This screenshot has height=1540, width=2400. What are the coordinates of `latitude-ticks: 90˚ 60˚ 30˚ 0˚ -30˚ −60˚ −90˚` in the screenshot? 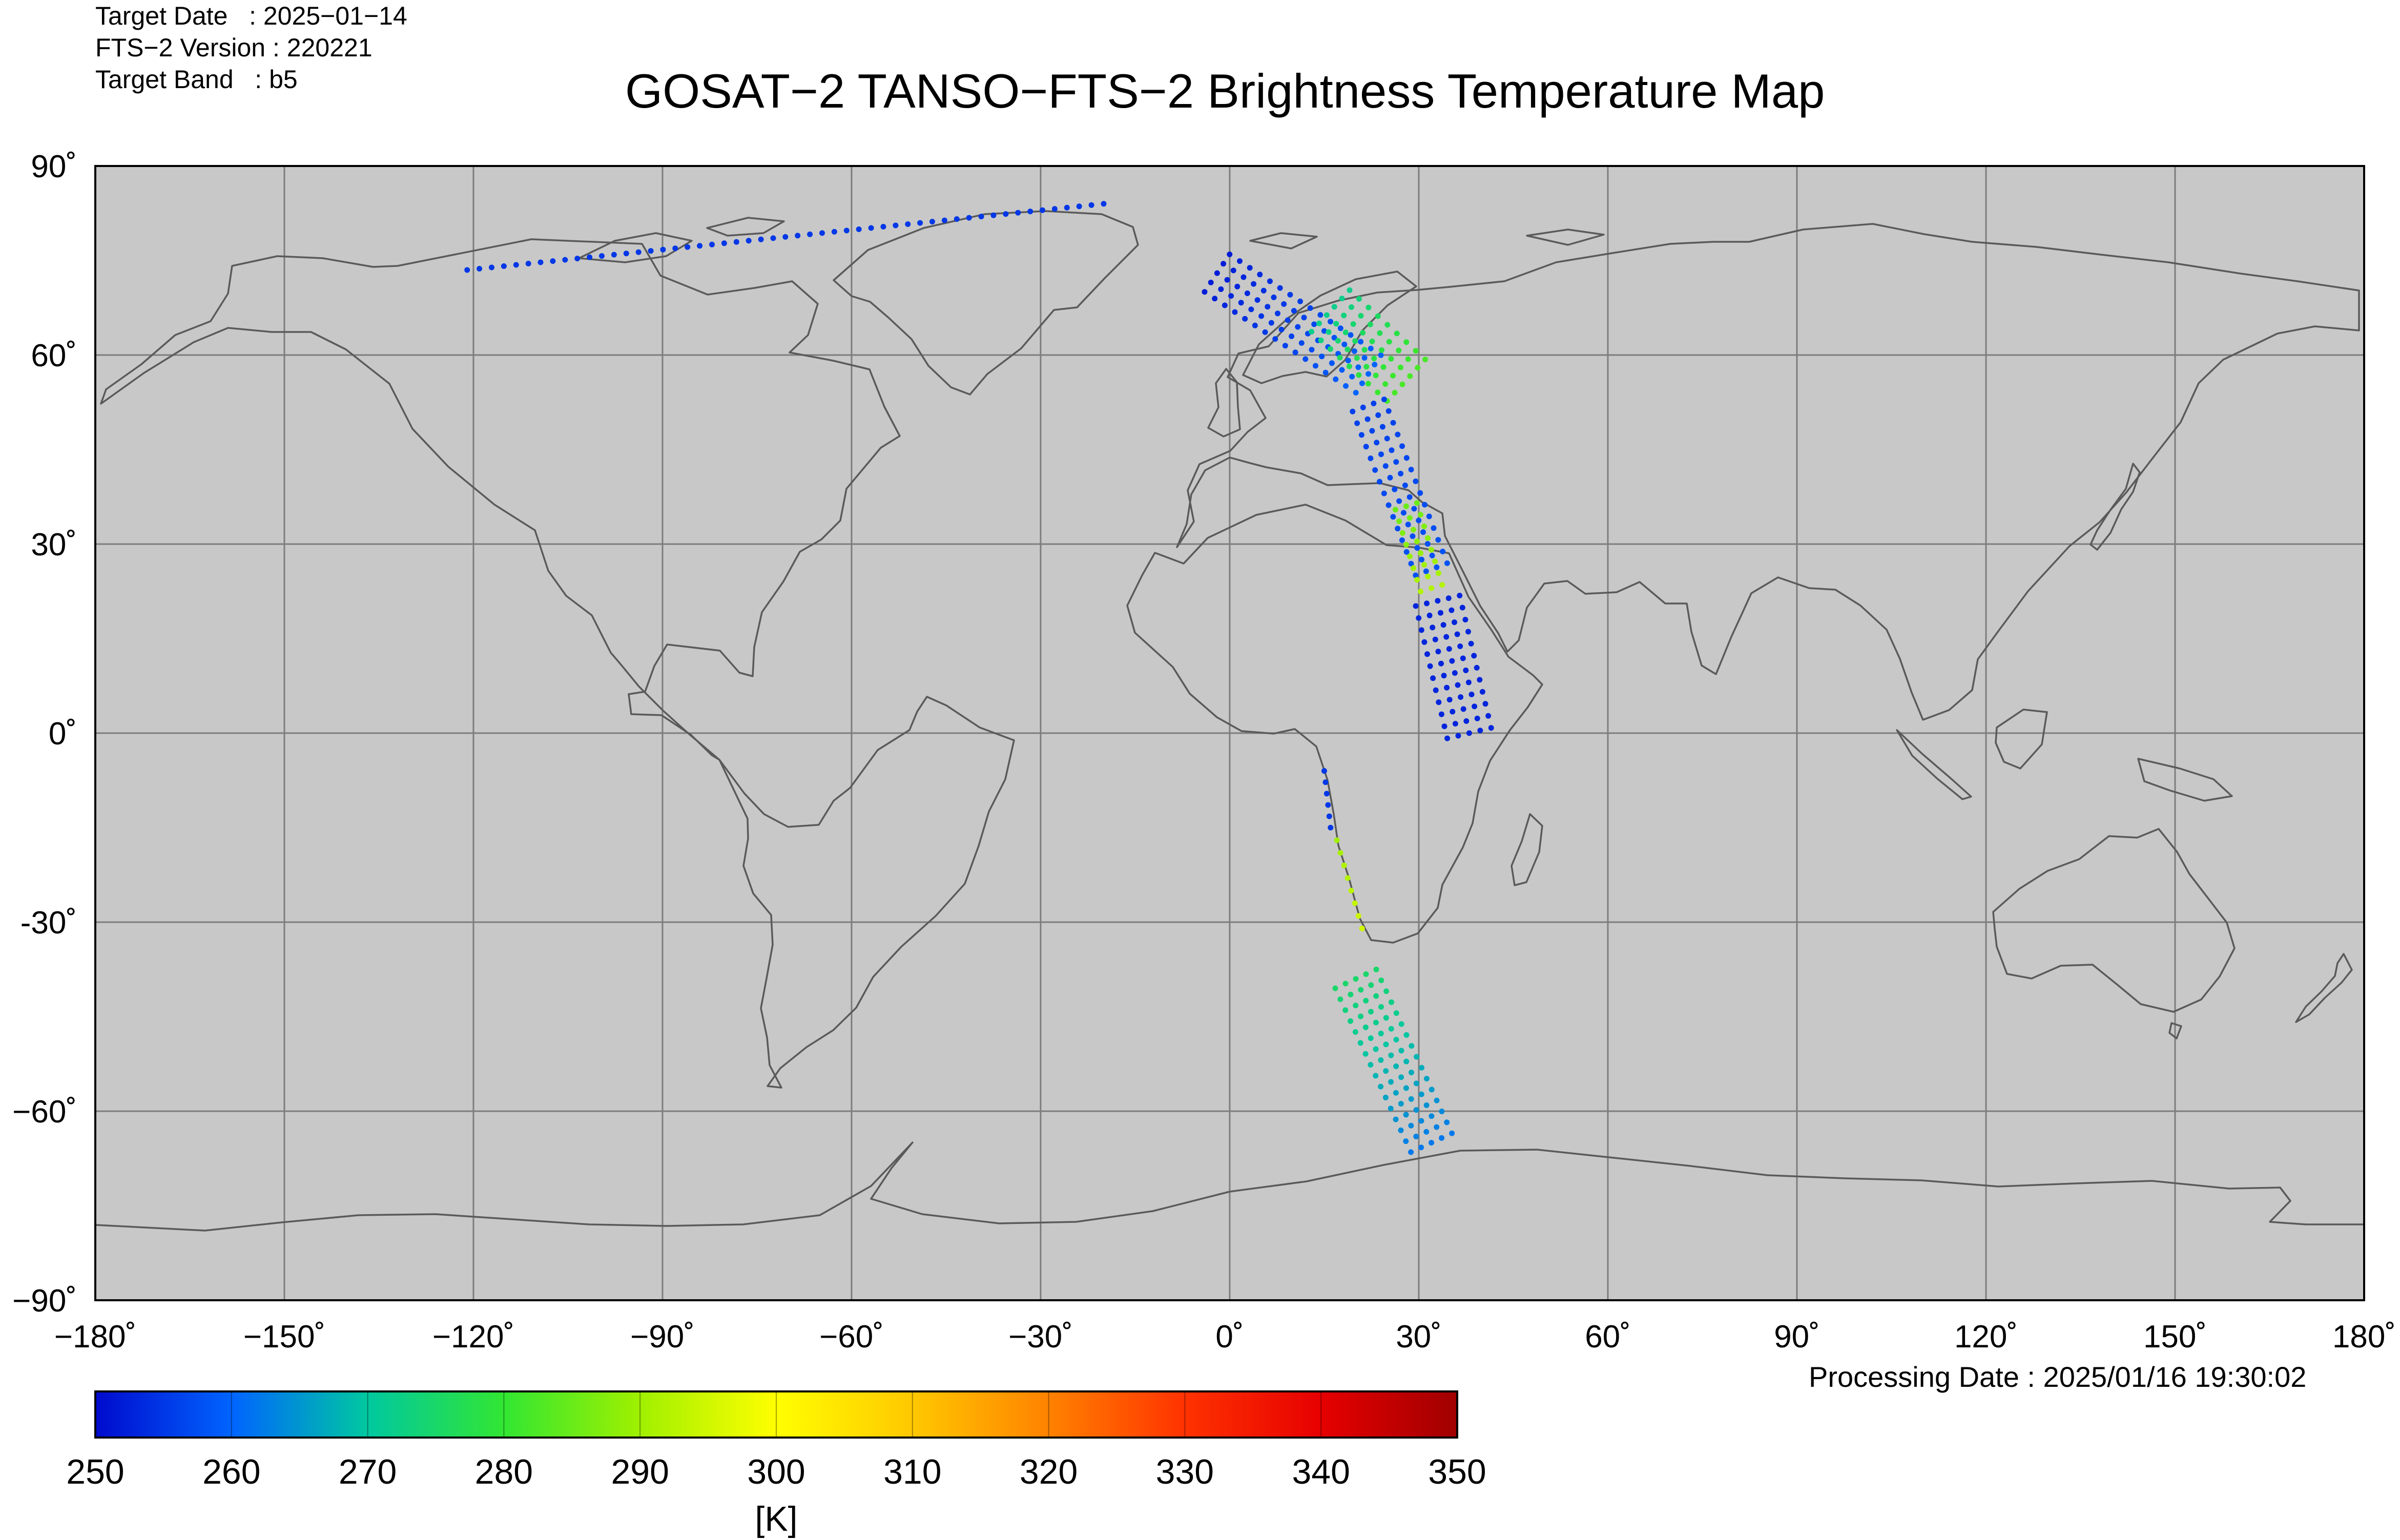 It's located at (44, 734).